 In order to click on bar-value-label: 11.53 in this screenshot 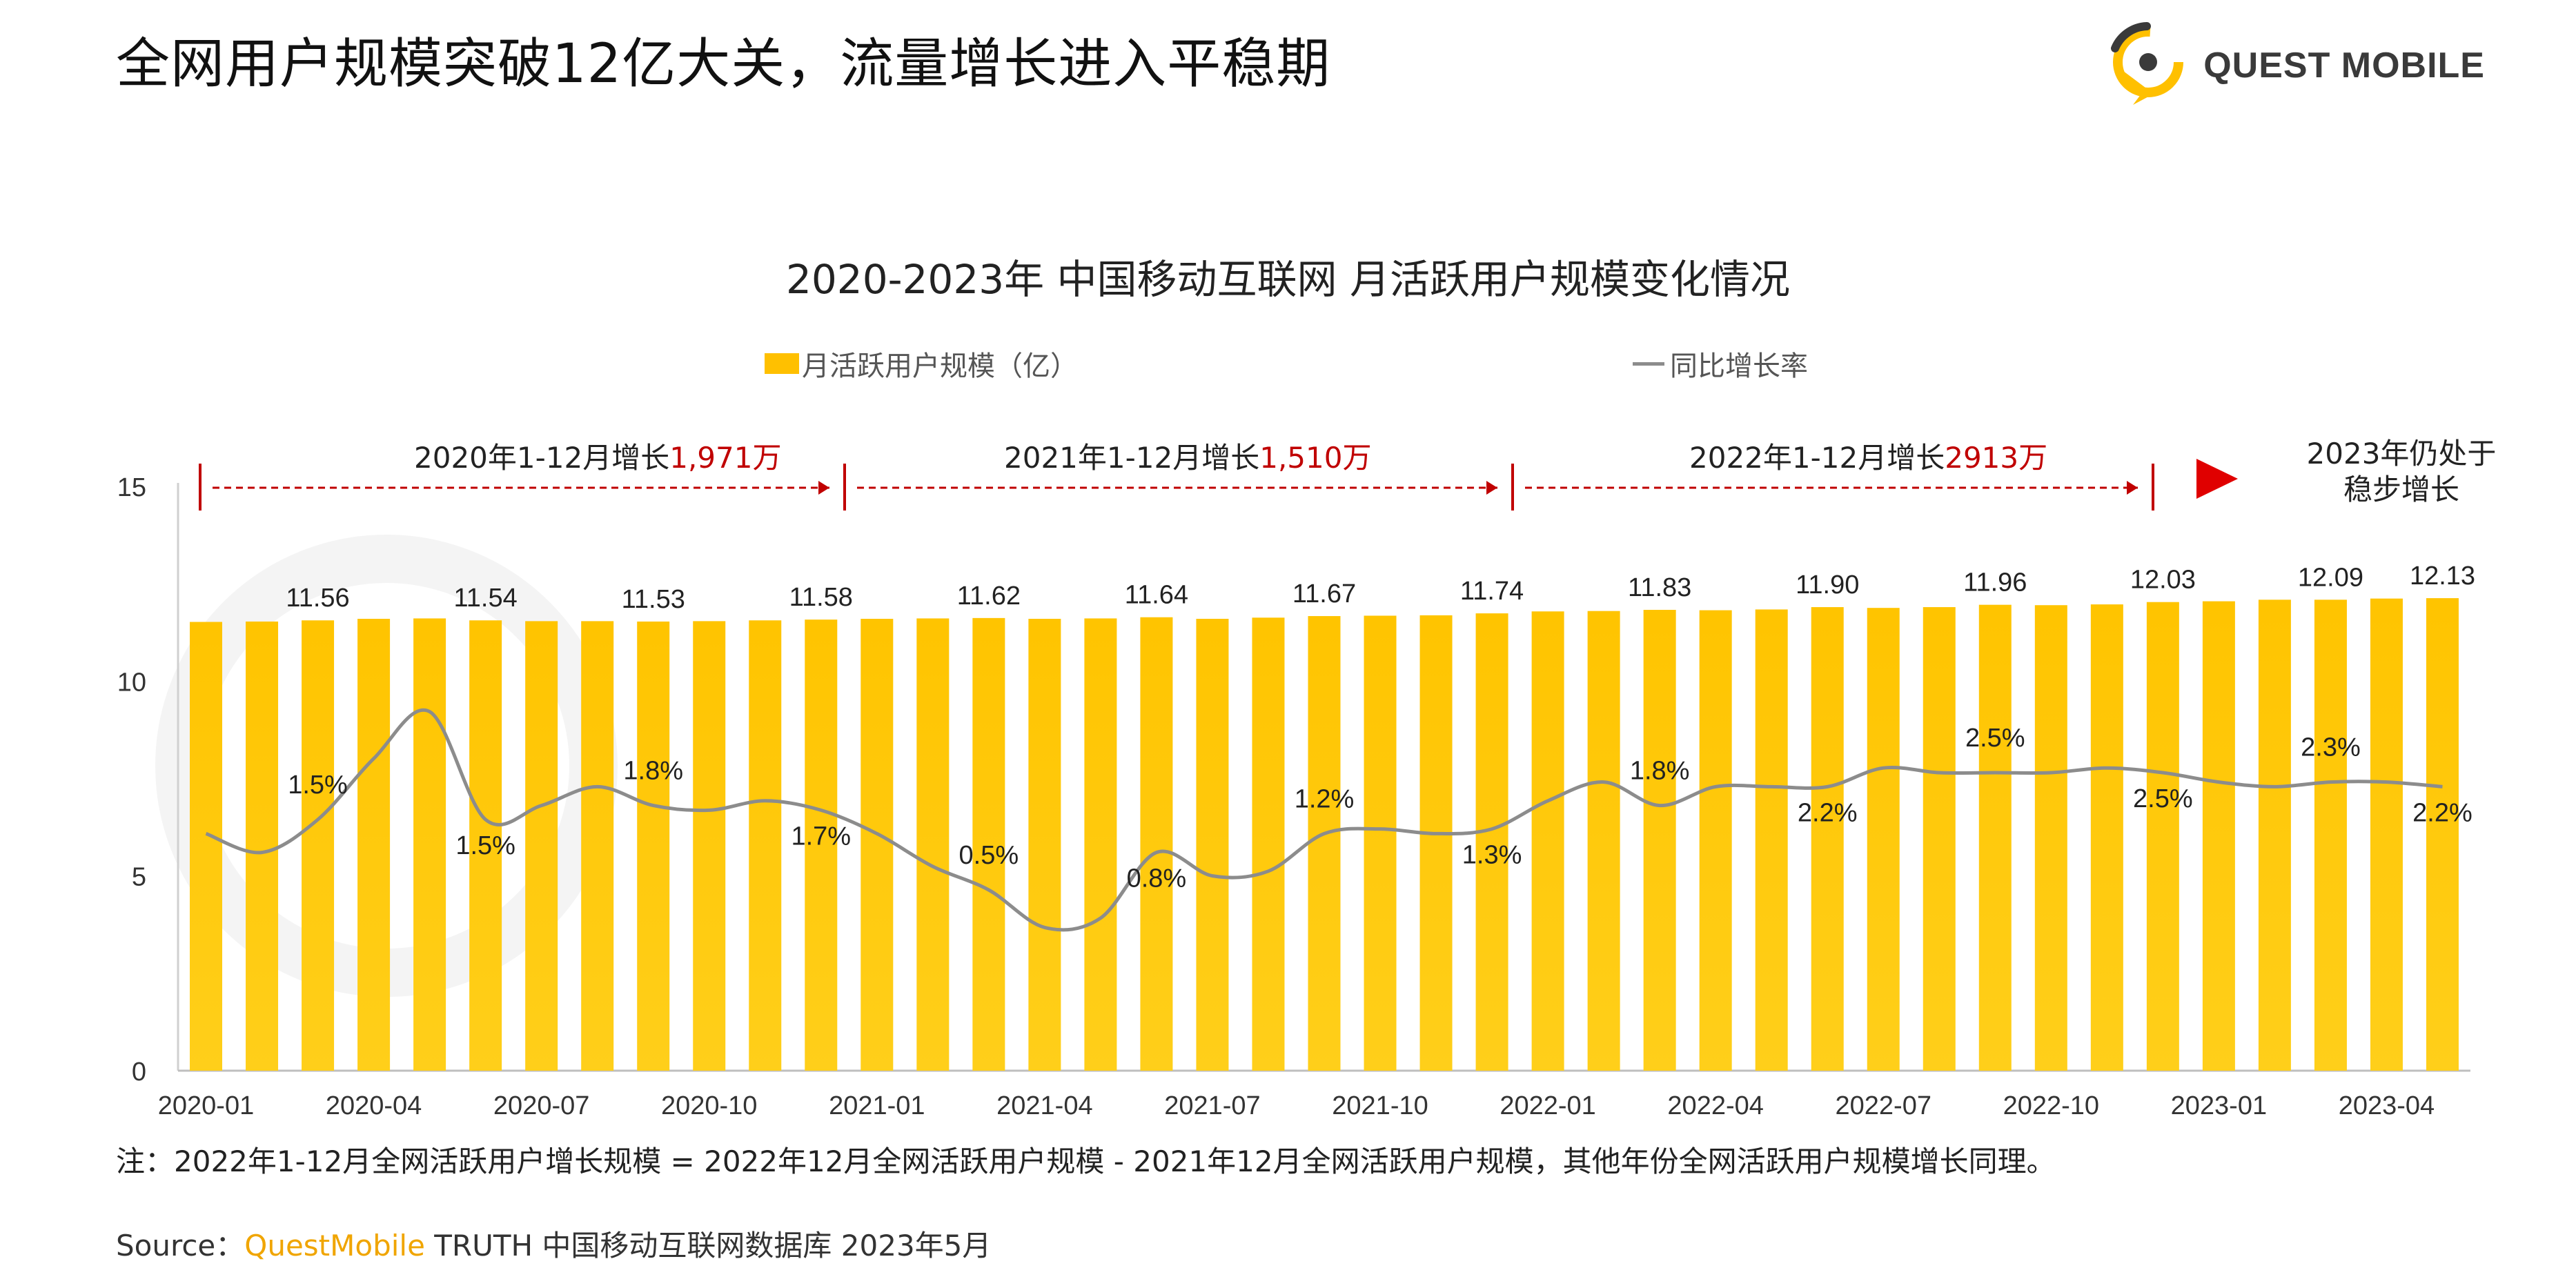, I will do `click(653, 599)`.